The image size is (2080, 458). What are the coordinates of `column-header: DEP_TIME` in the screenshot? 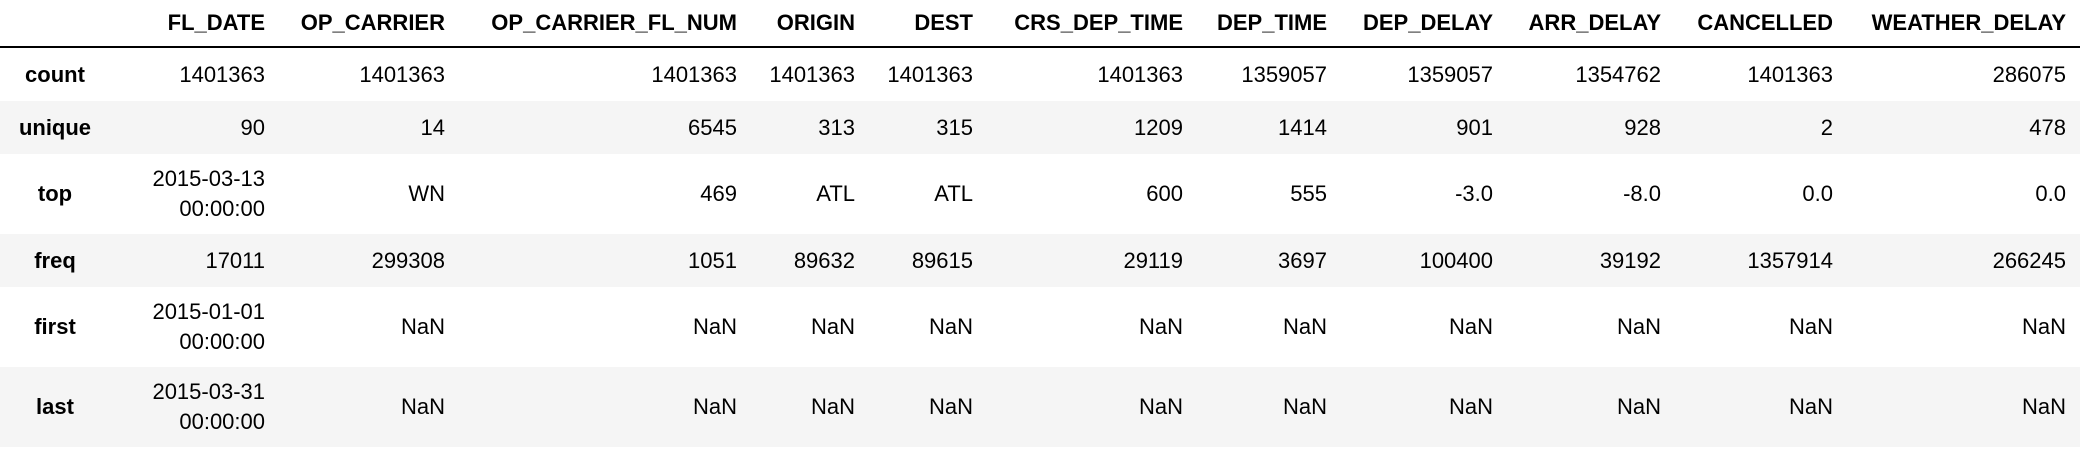 It's located at (1269, 24).